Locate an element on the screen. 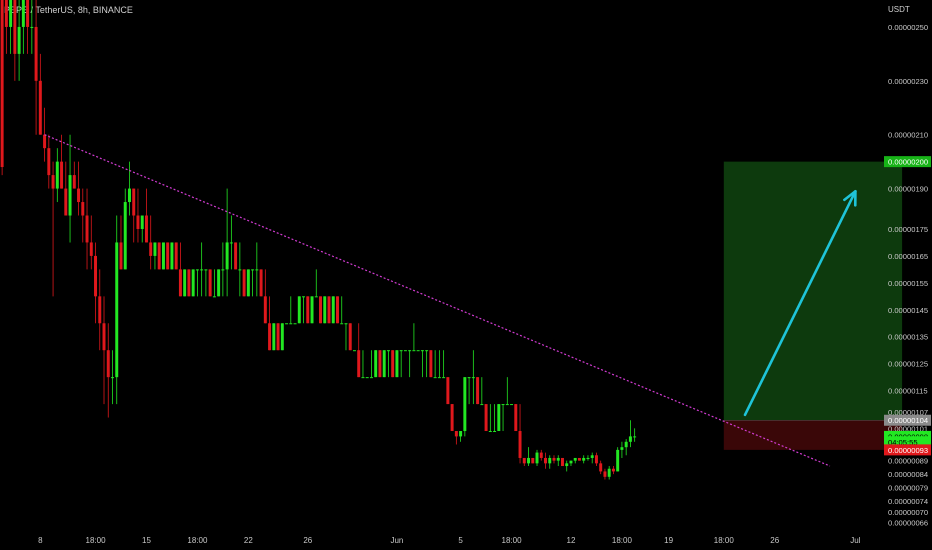  price-tick-label: 0.00000074 is located at coordinates (908, 501).